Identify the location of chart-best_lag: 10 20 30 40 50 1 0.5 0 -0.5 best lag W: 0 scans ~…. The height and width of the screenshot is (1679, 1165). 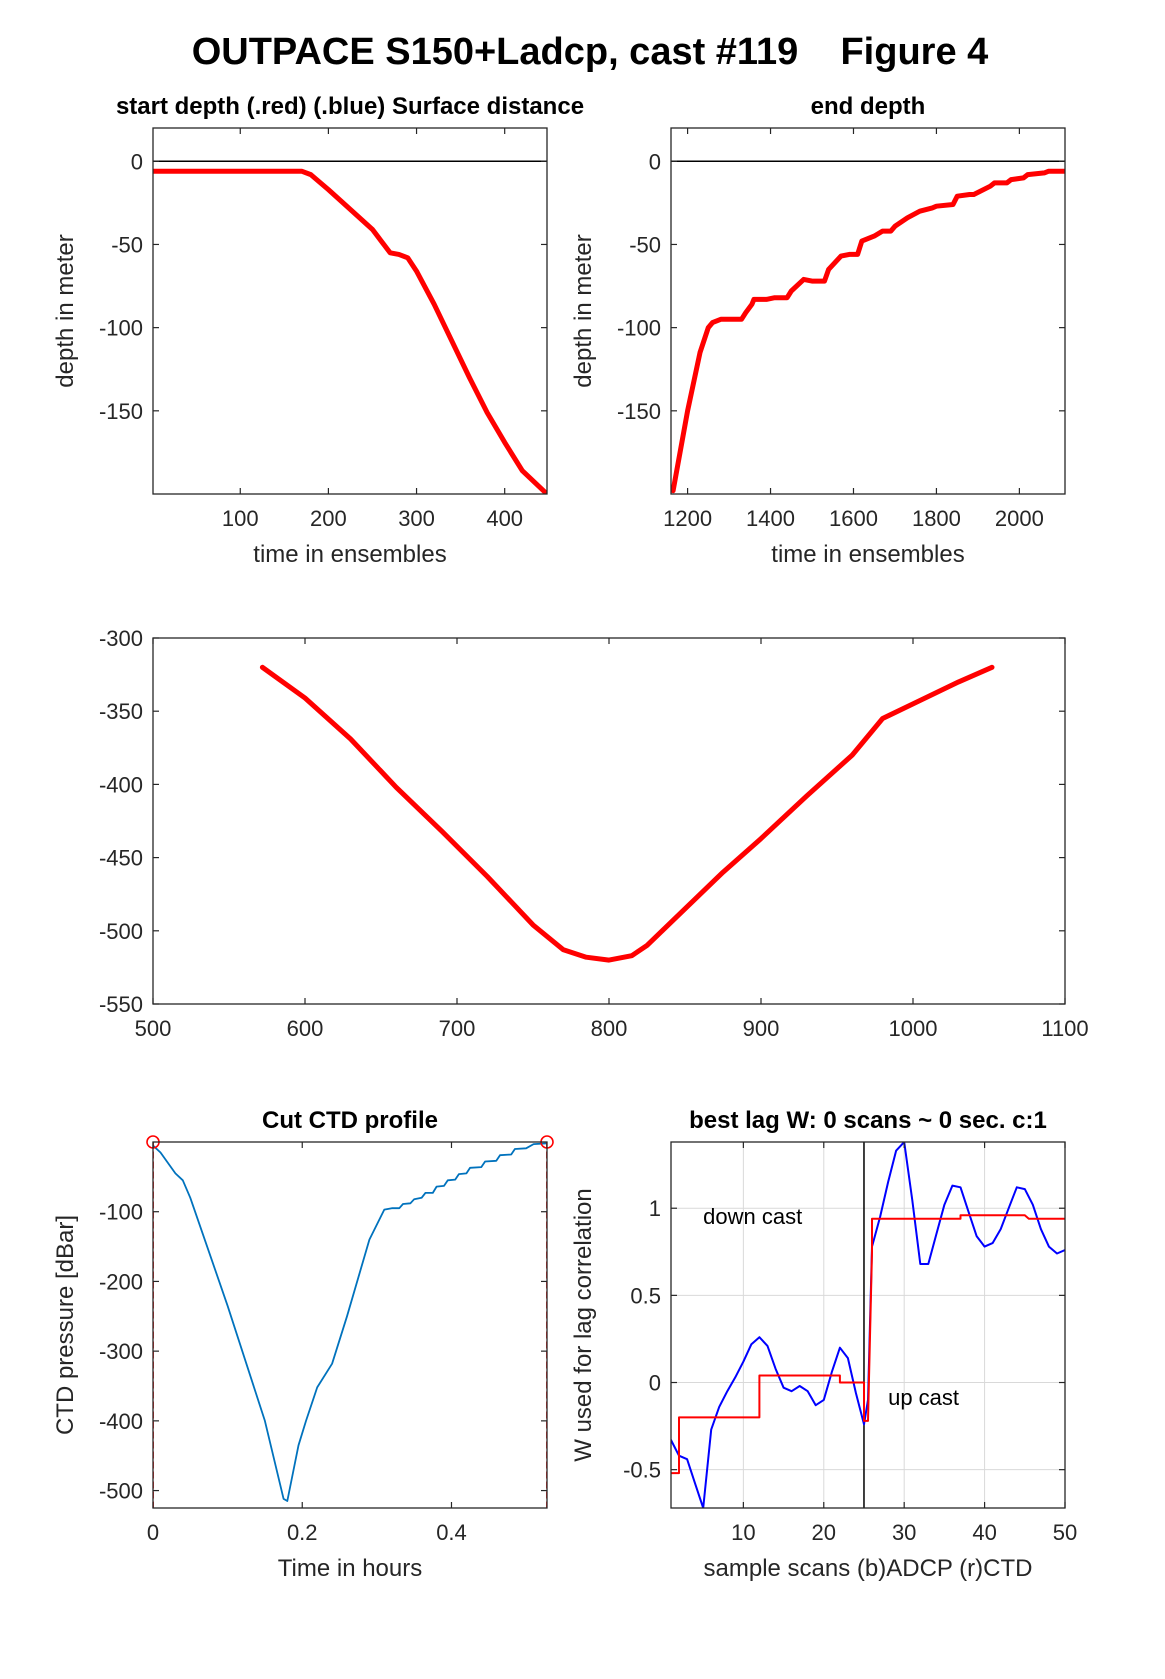
(823, 1344).